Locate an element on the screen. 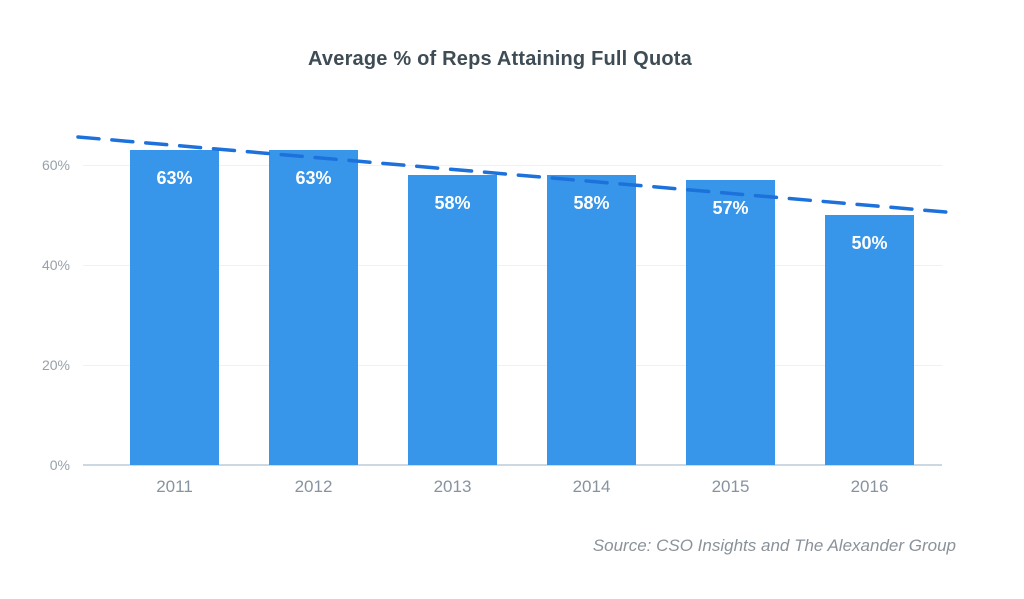 This screenshot has height=599, width=1024. bar-value-label: 57% is located at coordinates (730, 208).